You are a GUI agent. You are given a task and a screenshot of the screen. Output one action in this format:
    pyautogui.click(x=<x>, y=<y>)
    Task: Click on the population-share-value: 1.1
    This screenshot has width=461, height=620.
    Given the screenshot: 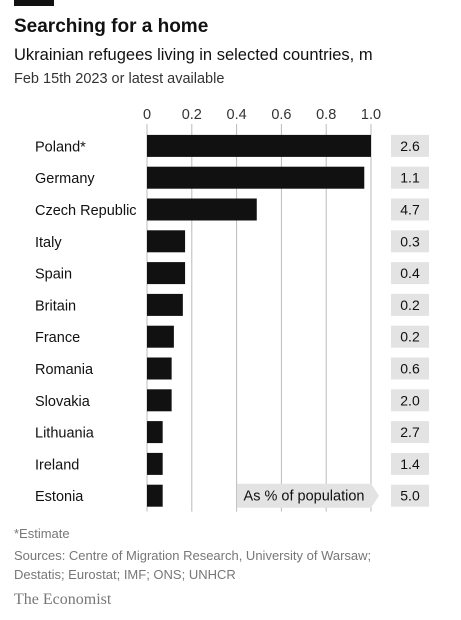 What is the action you would take?
    pyautogui.click(x=410, y=178)
    